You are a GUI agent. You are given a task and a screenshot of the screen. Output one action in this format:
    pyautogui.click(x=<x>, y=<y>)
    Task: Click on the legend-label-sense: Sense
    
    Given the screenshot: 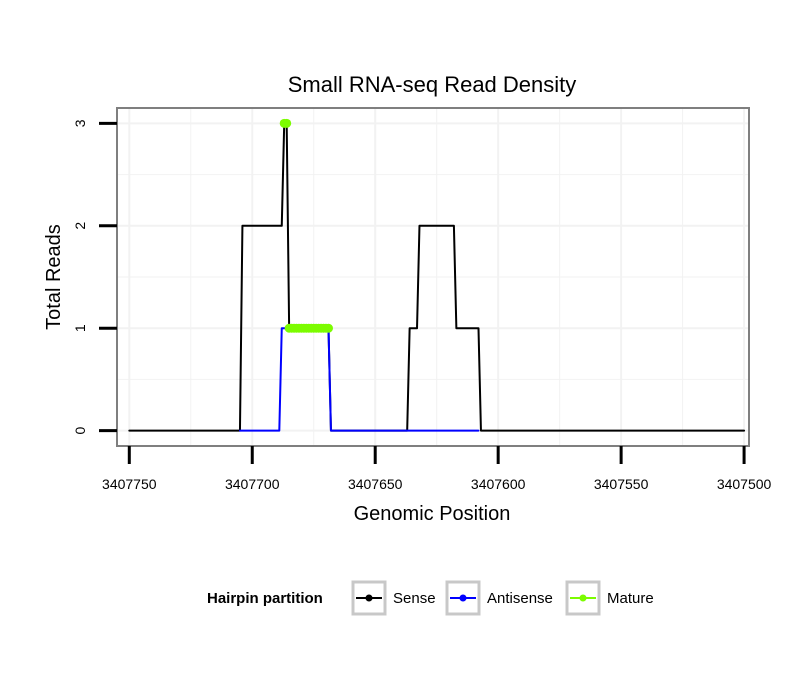 What is the action you would take?
    pyautogui.click(x=414, y=598)
    